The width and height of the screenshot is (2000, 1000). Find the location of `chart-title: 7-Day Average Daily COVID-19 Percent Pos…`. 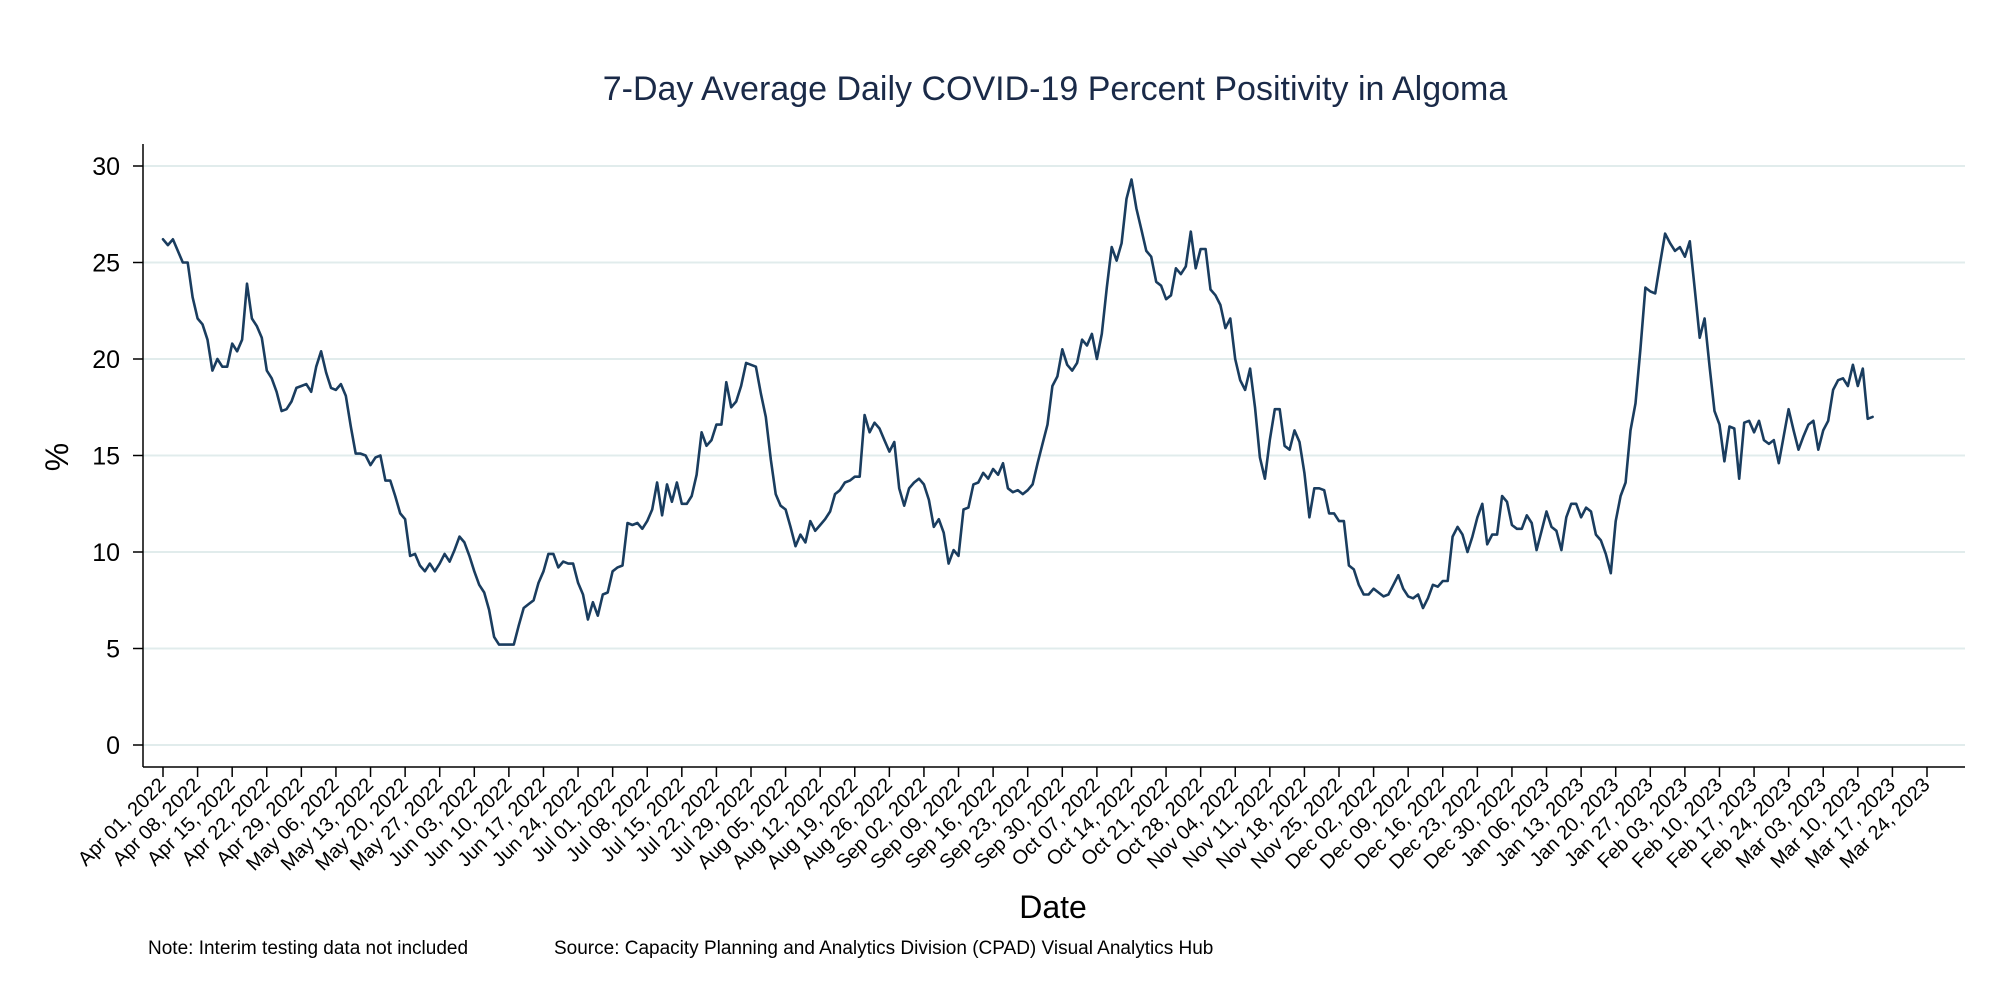

chart-title: 7-Day Average Daily COVID-19 Percent Pos… is located at coordinates (1055, 89).